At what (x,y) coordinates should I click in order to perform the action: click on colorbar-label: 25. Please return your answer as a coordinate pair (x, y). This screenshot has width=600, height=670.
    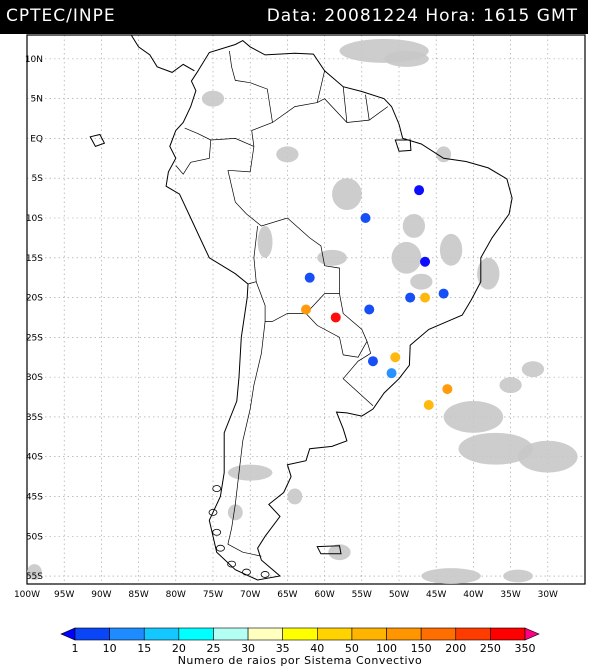
    Looking at the image, I should click on (213, 648).